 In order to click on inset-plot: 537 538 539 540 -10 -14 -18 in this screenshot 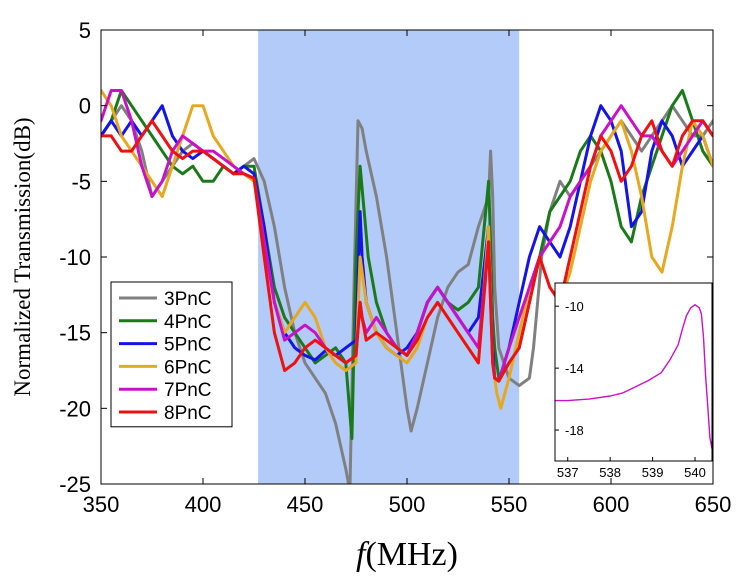, I will do `click(633, 381)`.